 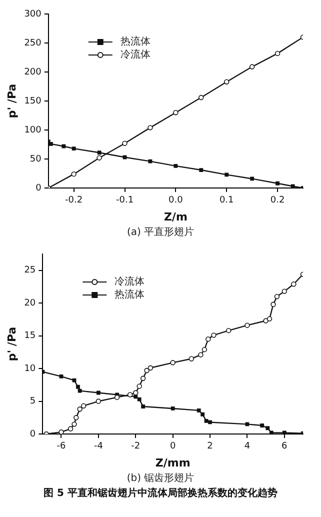 I want to click on x-tick-label: -2, so click(x=135, y=447).